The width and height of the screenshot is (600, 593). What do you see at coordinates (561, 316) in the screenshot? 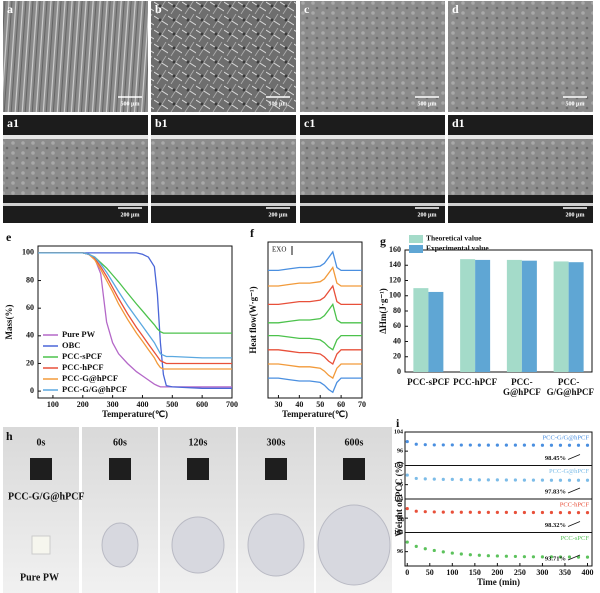
I see `bar` at bounding box center [561, 316].